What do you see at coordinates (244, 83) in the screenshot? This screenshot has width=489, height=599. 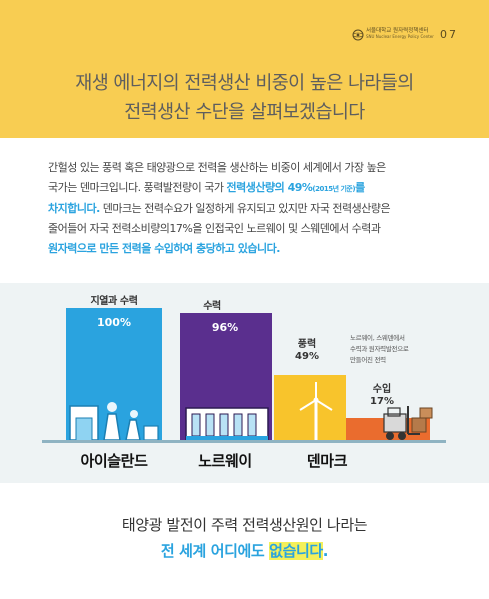 I see `title-line-1: 재생 에너지의 전력생산 비중이 높은 나라들의` at bounding box center [244, 83].